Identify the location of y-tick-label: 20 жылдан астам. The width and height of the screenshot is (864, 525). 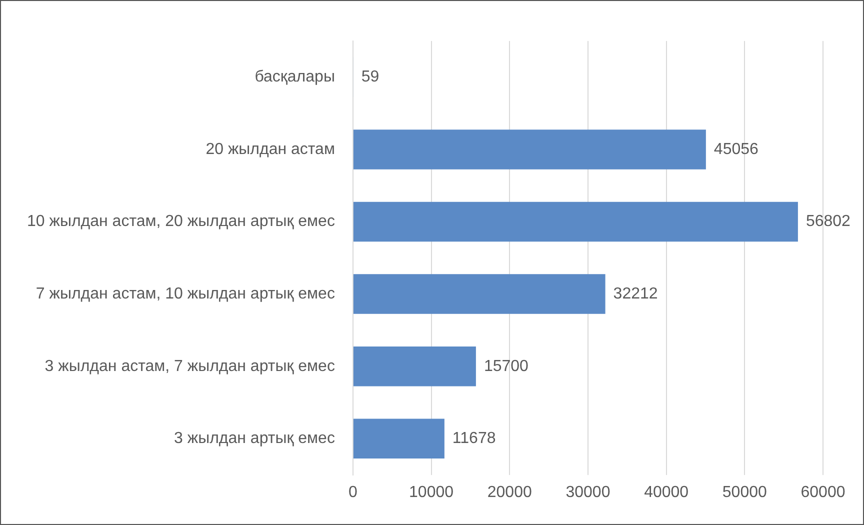
(270, 149).